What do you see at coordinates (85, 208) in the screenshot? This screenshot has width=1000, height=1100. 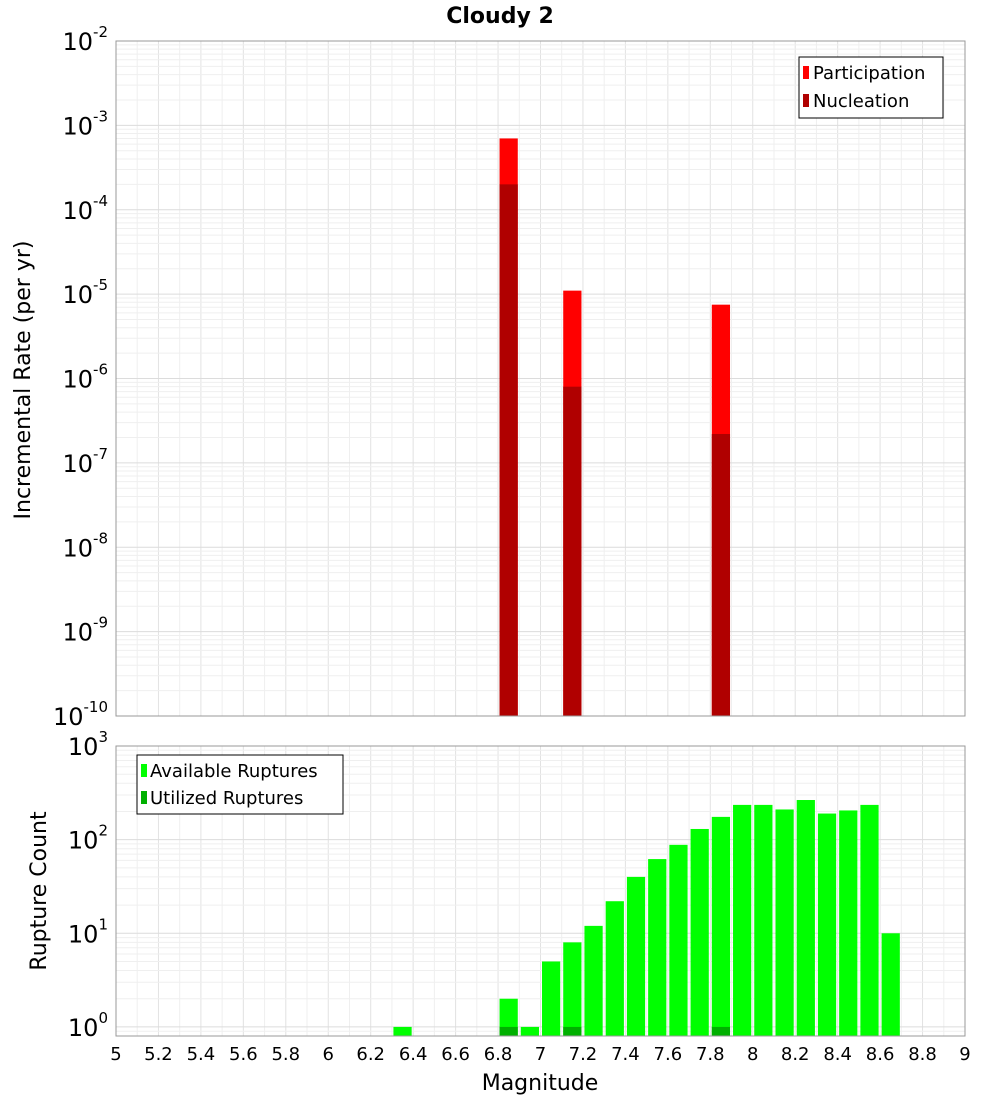 I see `top-y-tick-label: 10⁻⁴` at bounding box center [85, 208].